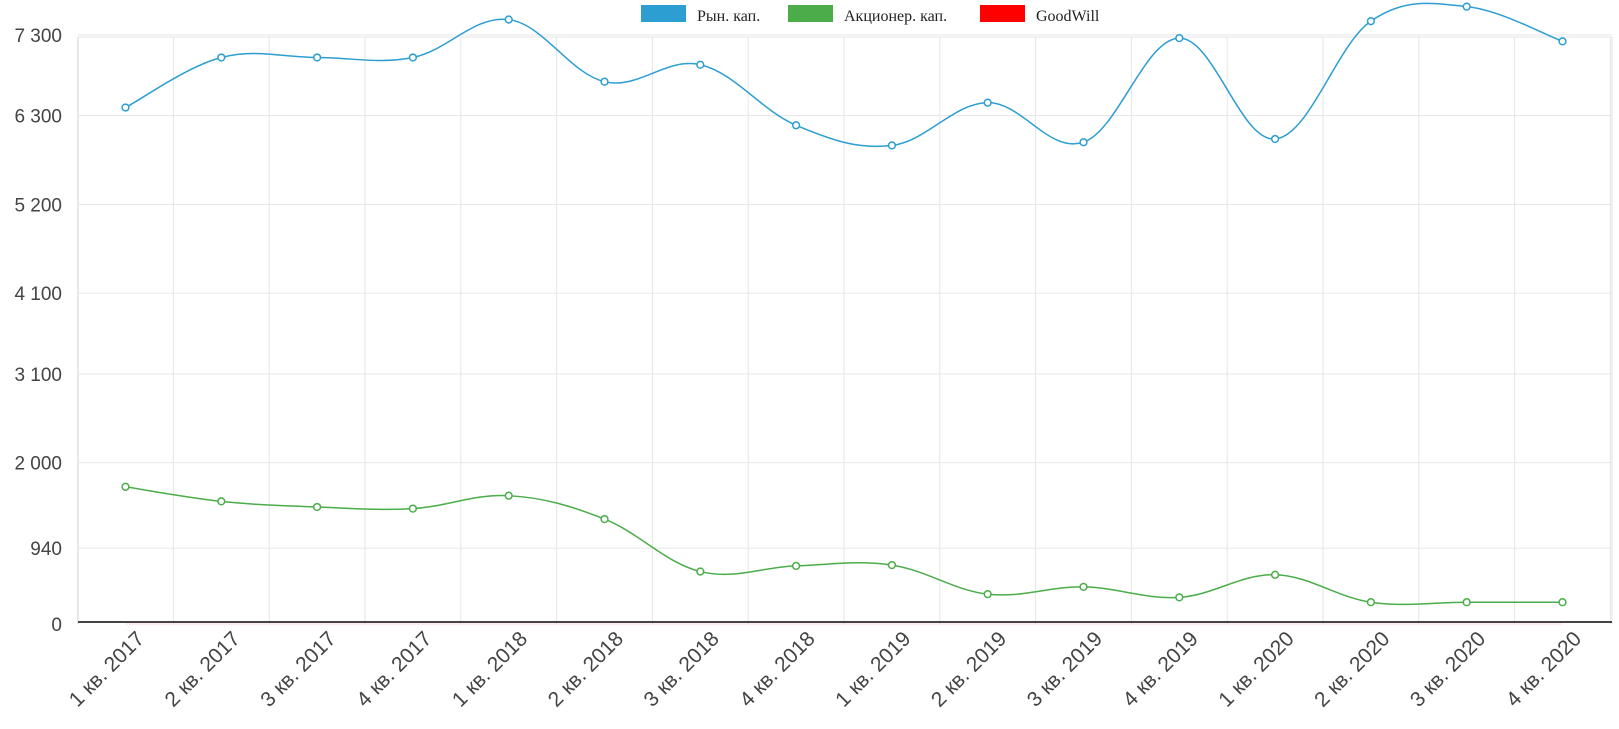  What do you see at coordinates (38, 205) in the screenshot?
I see `y-tick-label: 5 200` at bounding box center [38, 205].